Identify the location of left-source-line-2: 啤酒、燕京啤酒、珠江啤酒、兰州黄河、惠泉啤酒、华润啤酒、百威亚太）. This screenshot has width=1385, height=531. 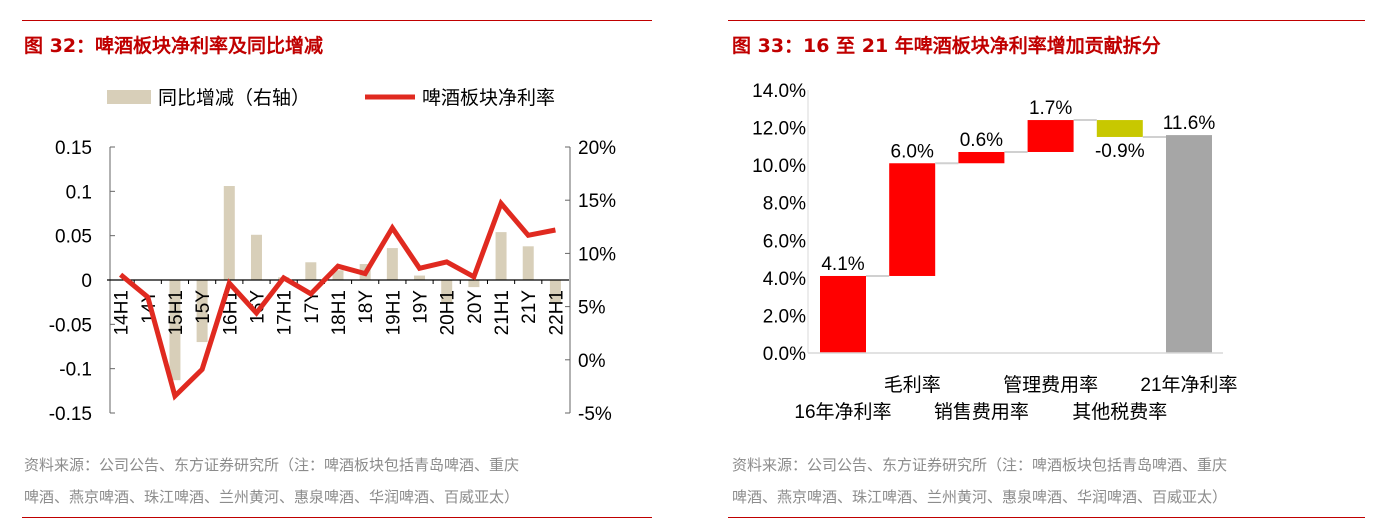
(272, 497).